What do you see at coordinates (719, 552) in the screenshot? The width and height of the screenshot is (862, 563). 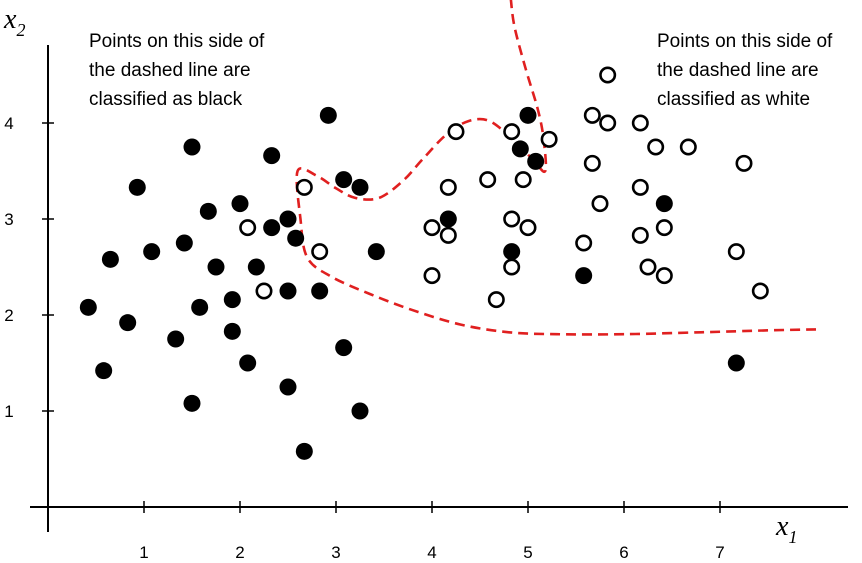 I see `x-tick-label-7: 7` at bounding box center [719, 552].